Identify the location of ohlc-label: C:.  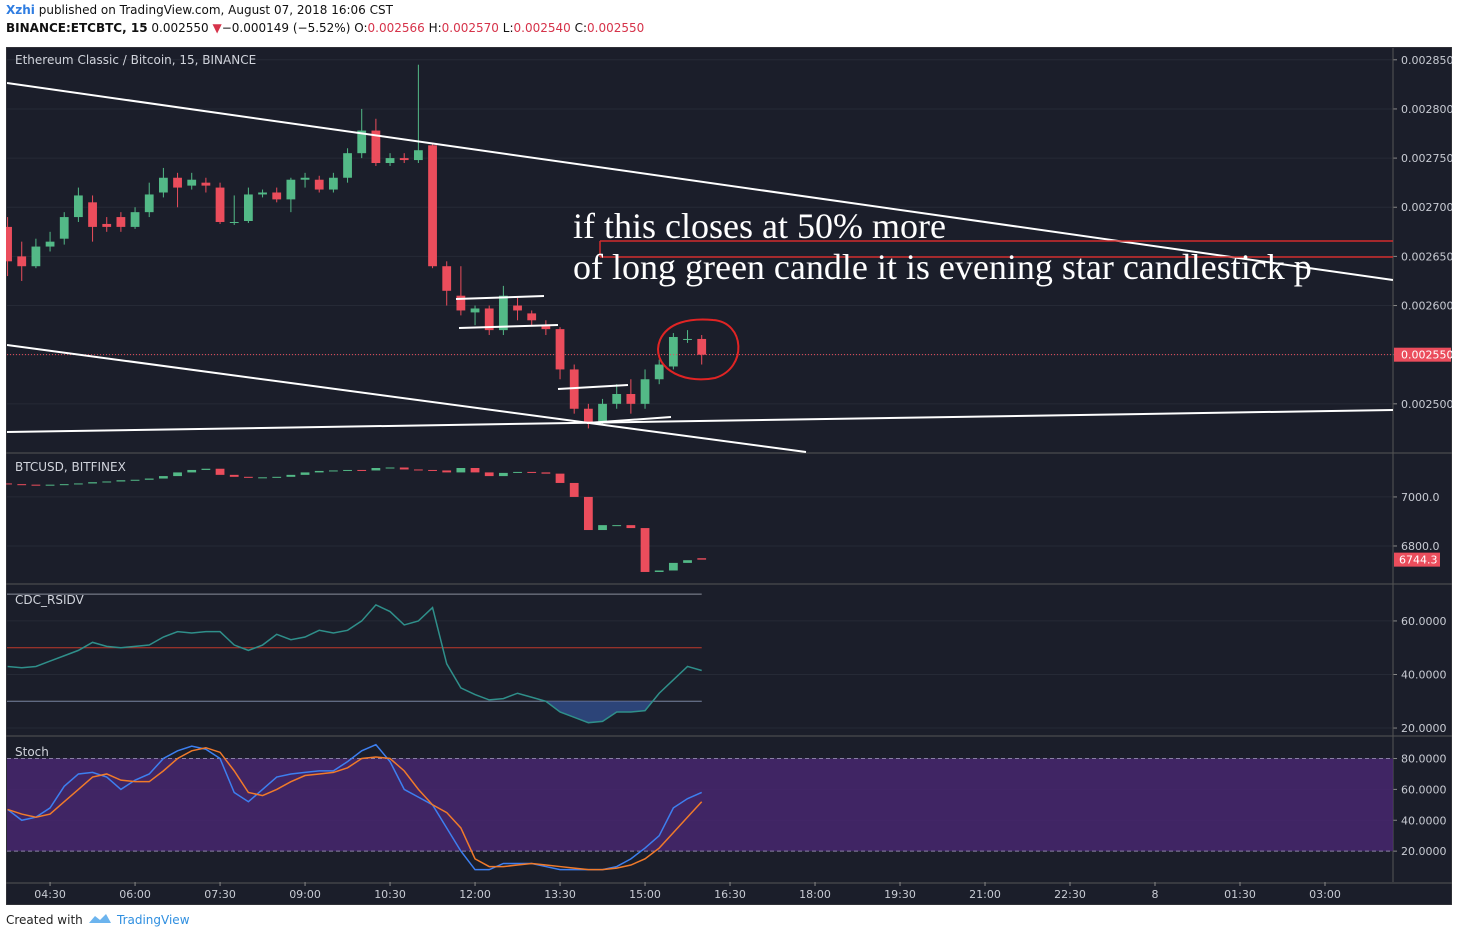
(581, 28).